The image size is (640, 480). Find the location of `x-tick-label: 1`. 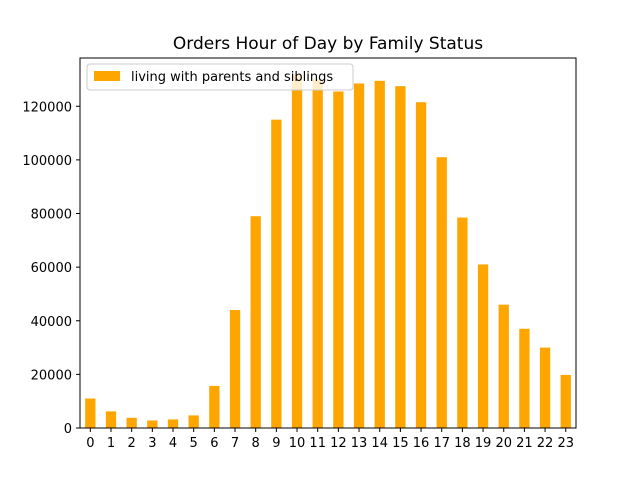

x-tick-label: 1 is located at coordinates (111, 443).